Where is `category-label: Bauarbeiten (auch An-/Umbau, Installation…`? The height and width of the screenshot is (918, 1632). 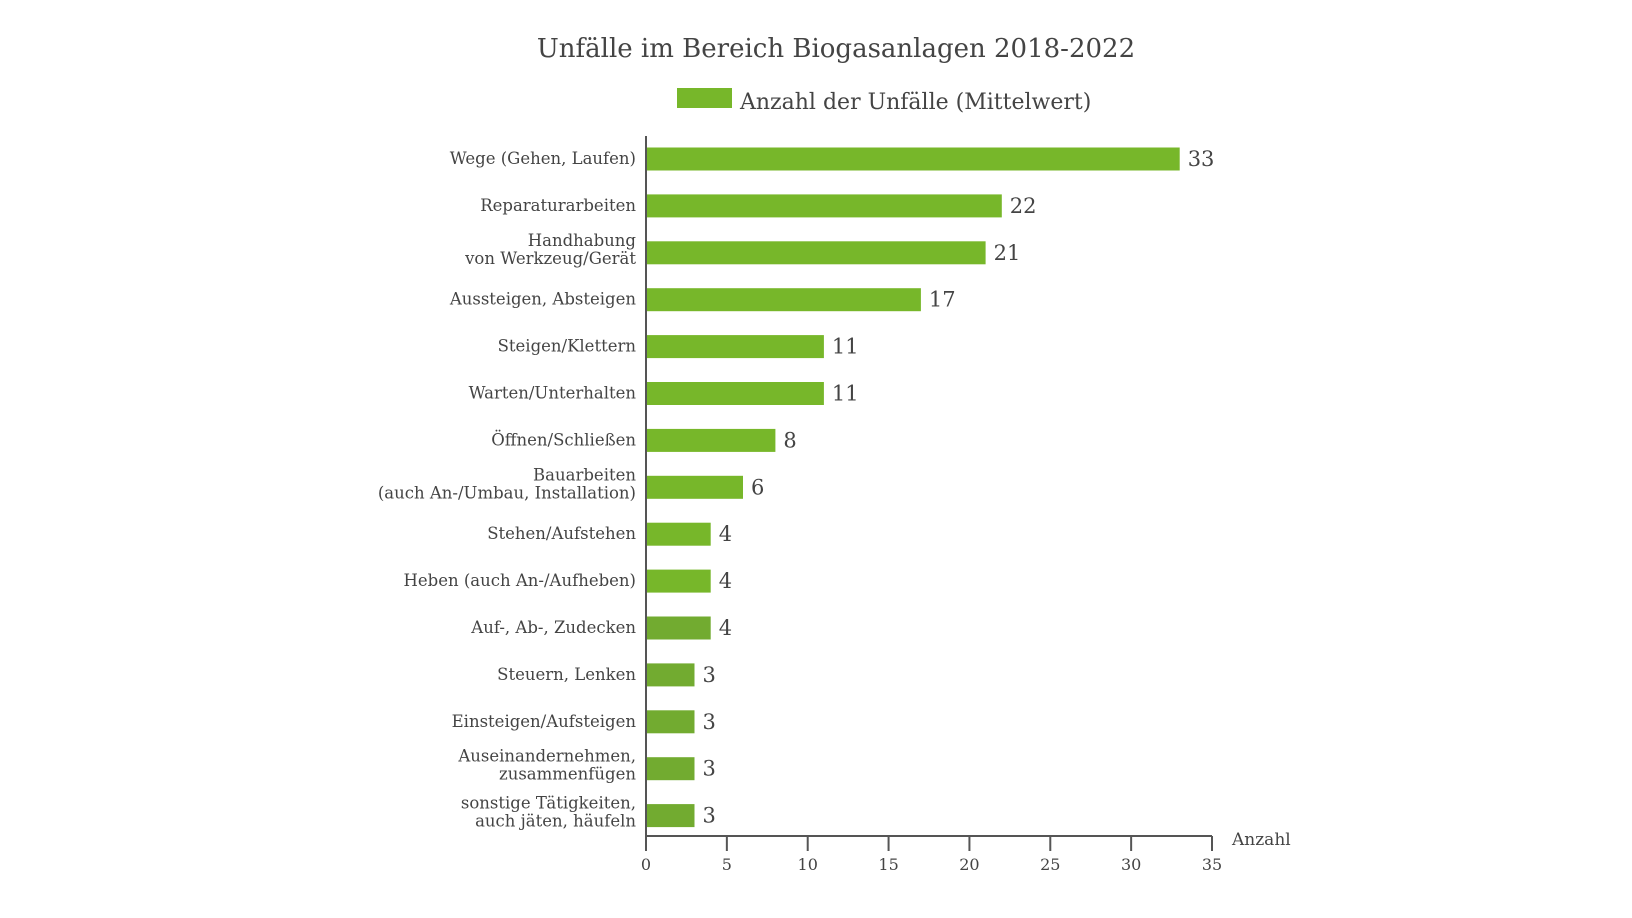 category-label: Bauarbeiten (auch An-/Umbau, Installation… is located at coordinates (507, 483).